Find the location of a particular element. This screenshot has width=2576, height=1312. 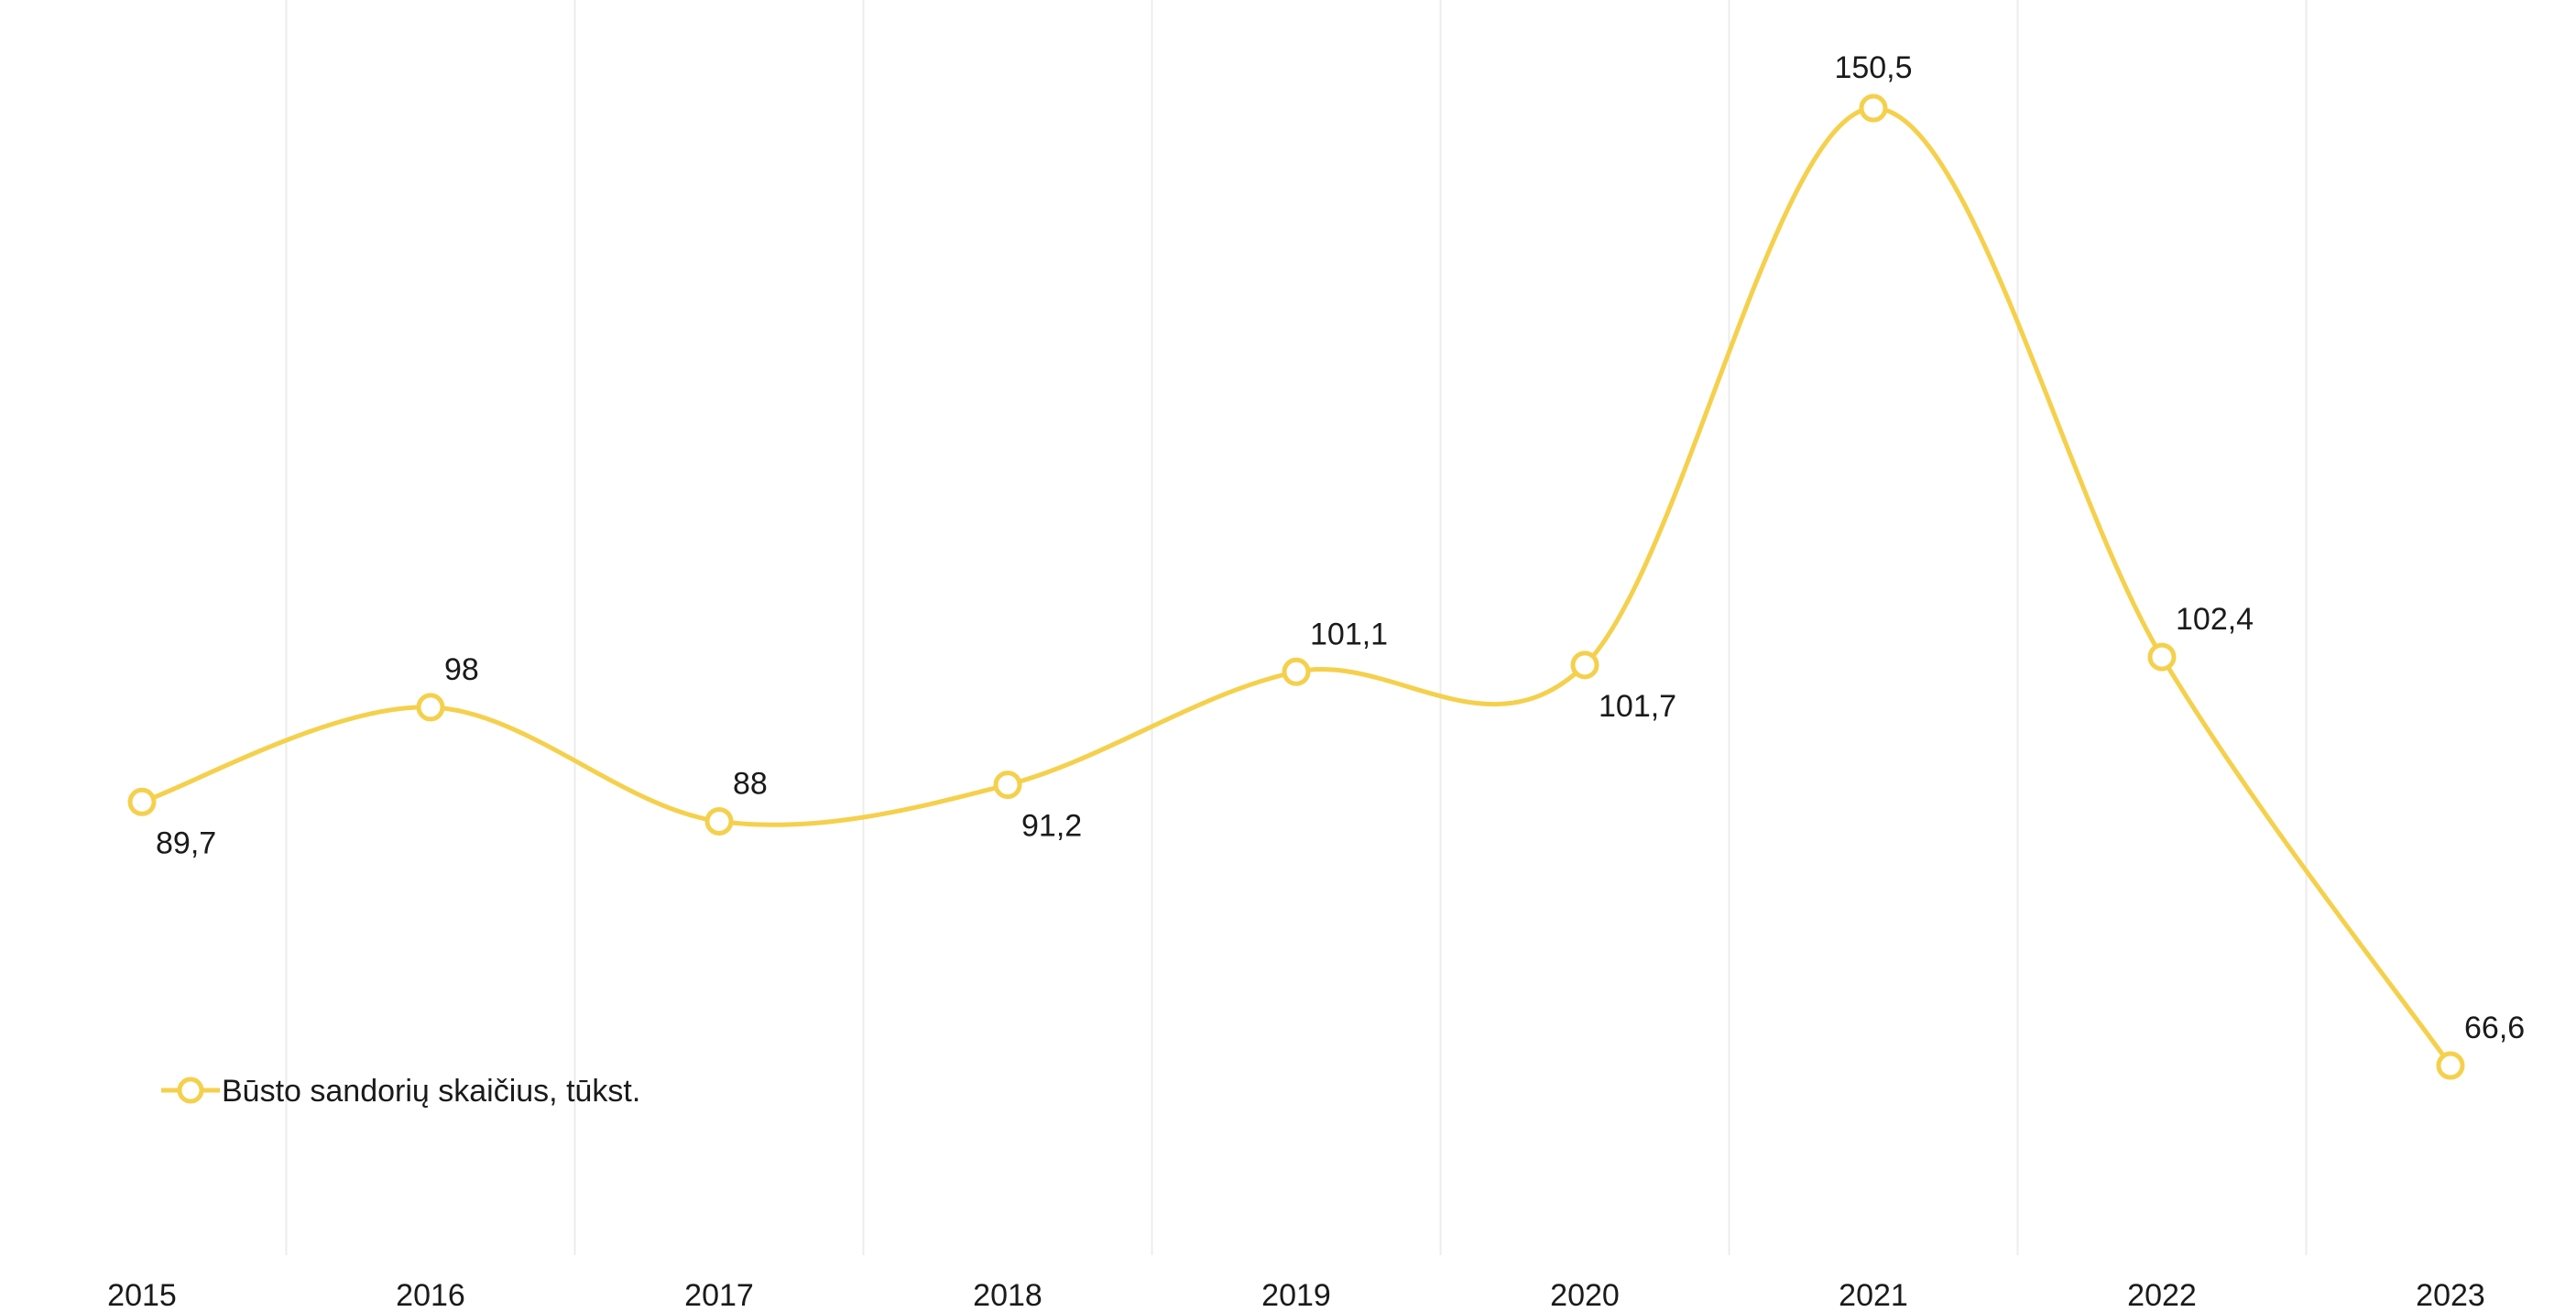

x-tick-label: 2016 is located at coordinates (431, 1295).